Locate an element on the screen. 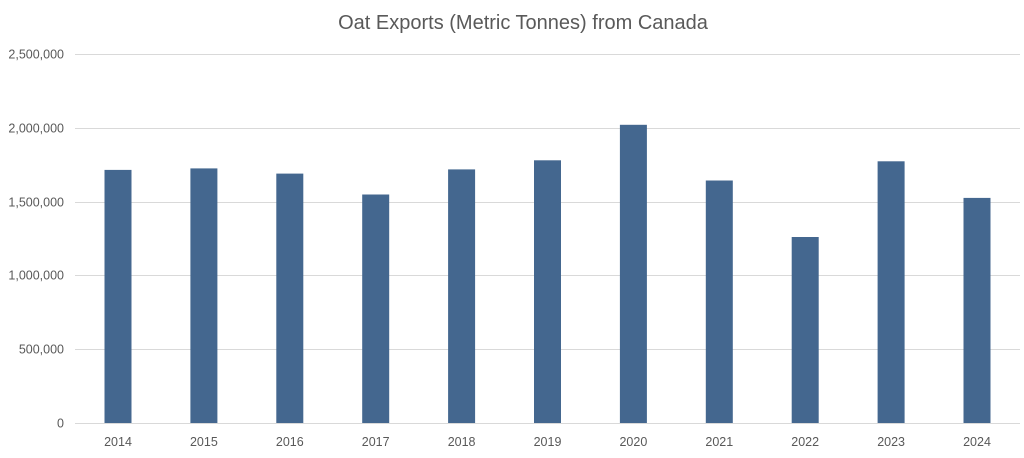 Image resolution: width=1024 pixels, height=458 pixels. y-tick-label: 2,000,000 is located at coordinates (36, 129).